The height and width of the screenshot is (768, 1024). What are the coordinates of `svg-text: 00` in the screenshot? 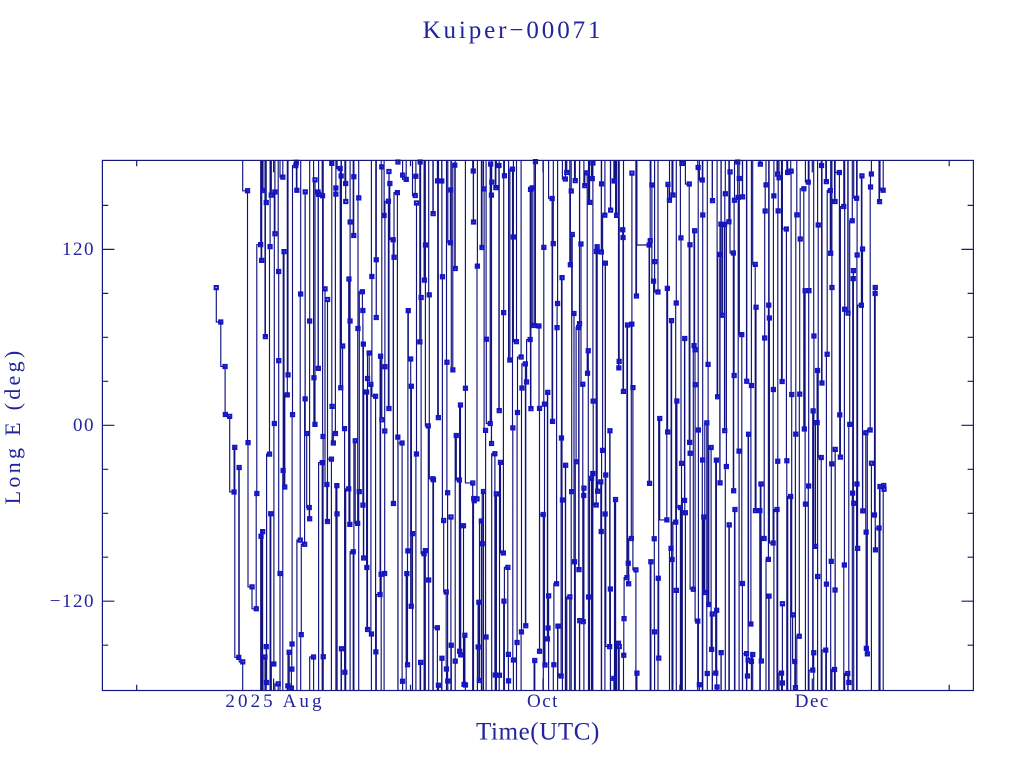 It's located at (84, 425).